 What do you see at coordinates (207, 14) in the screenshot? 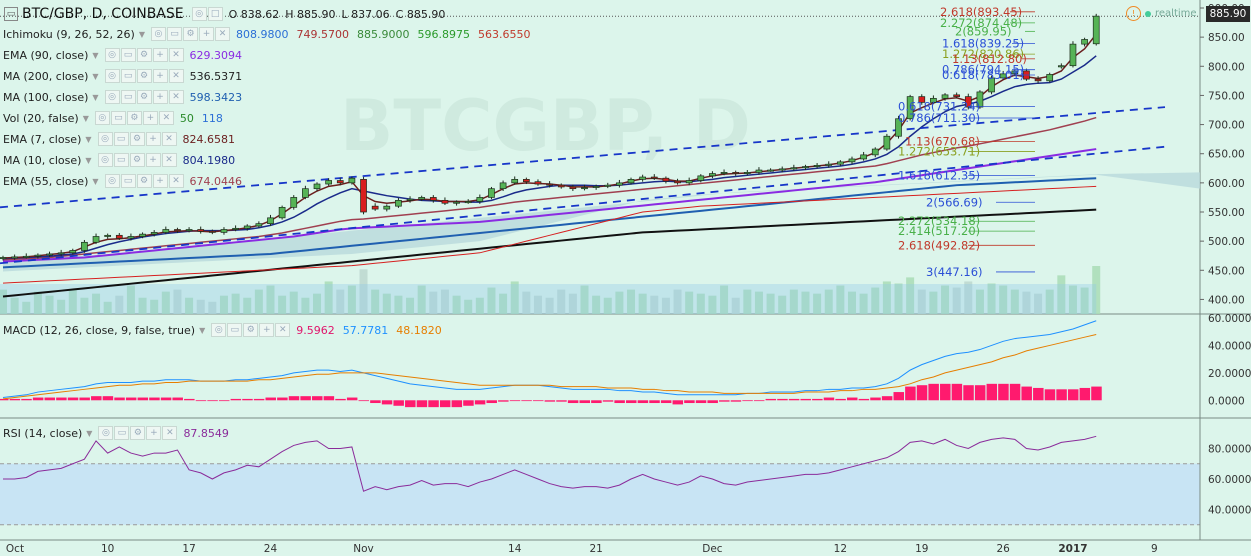
I see `title-controls: ◎ □` at bounding box center [207, 14].